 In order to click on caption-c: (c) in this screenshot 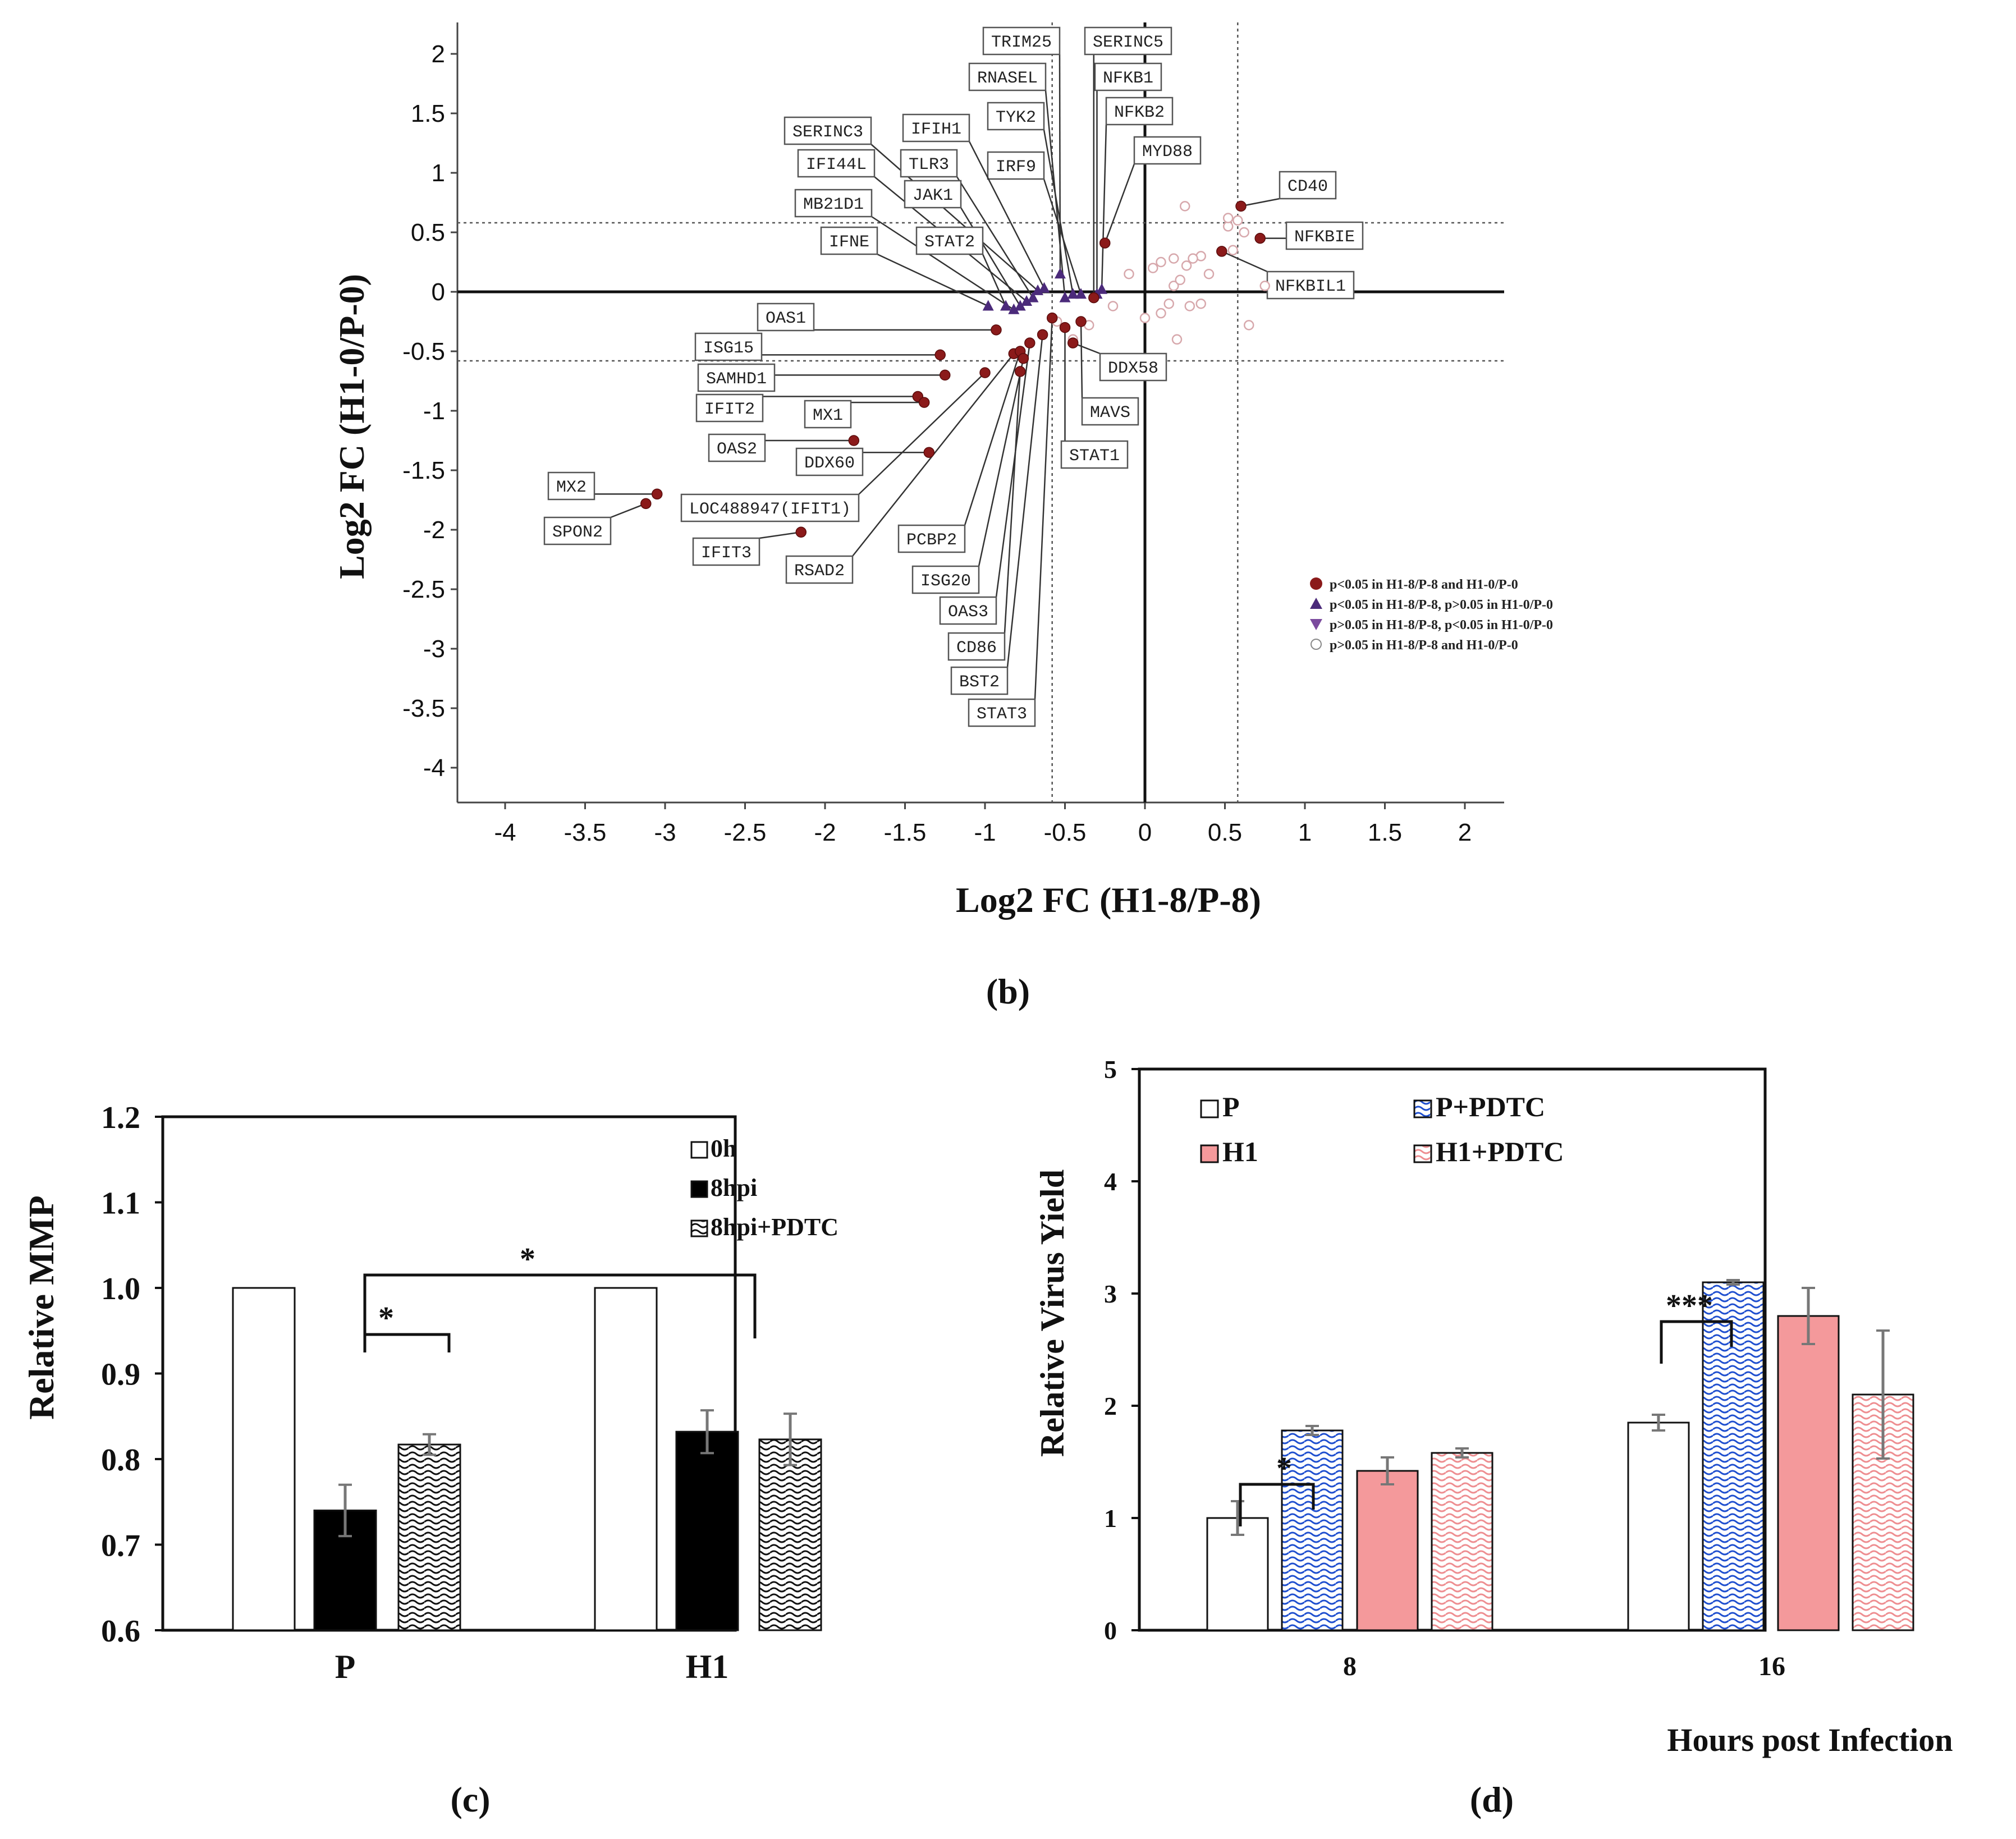, I will do `click(470, 1800)`.